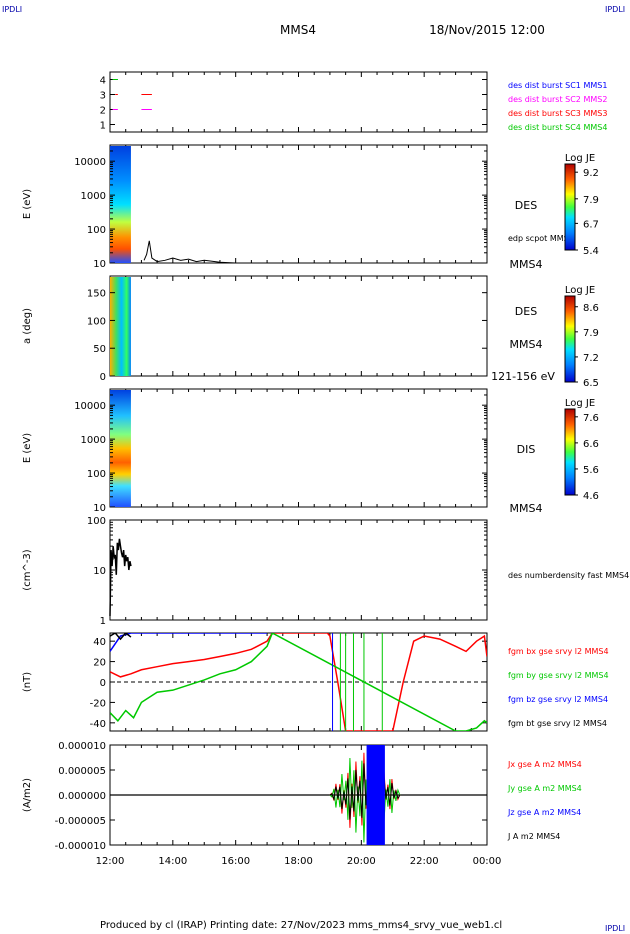  What do you see at coordinates (557, 113) in the screenshot?
I see `burst-legend-3: des dist burst SC3 MMS3` at bounding box center [557, 113].